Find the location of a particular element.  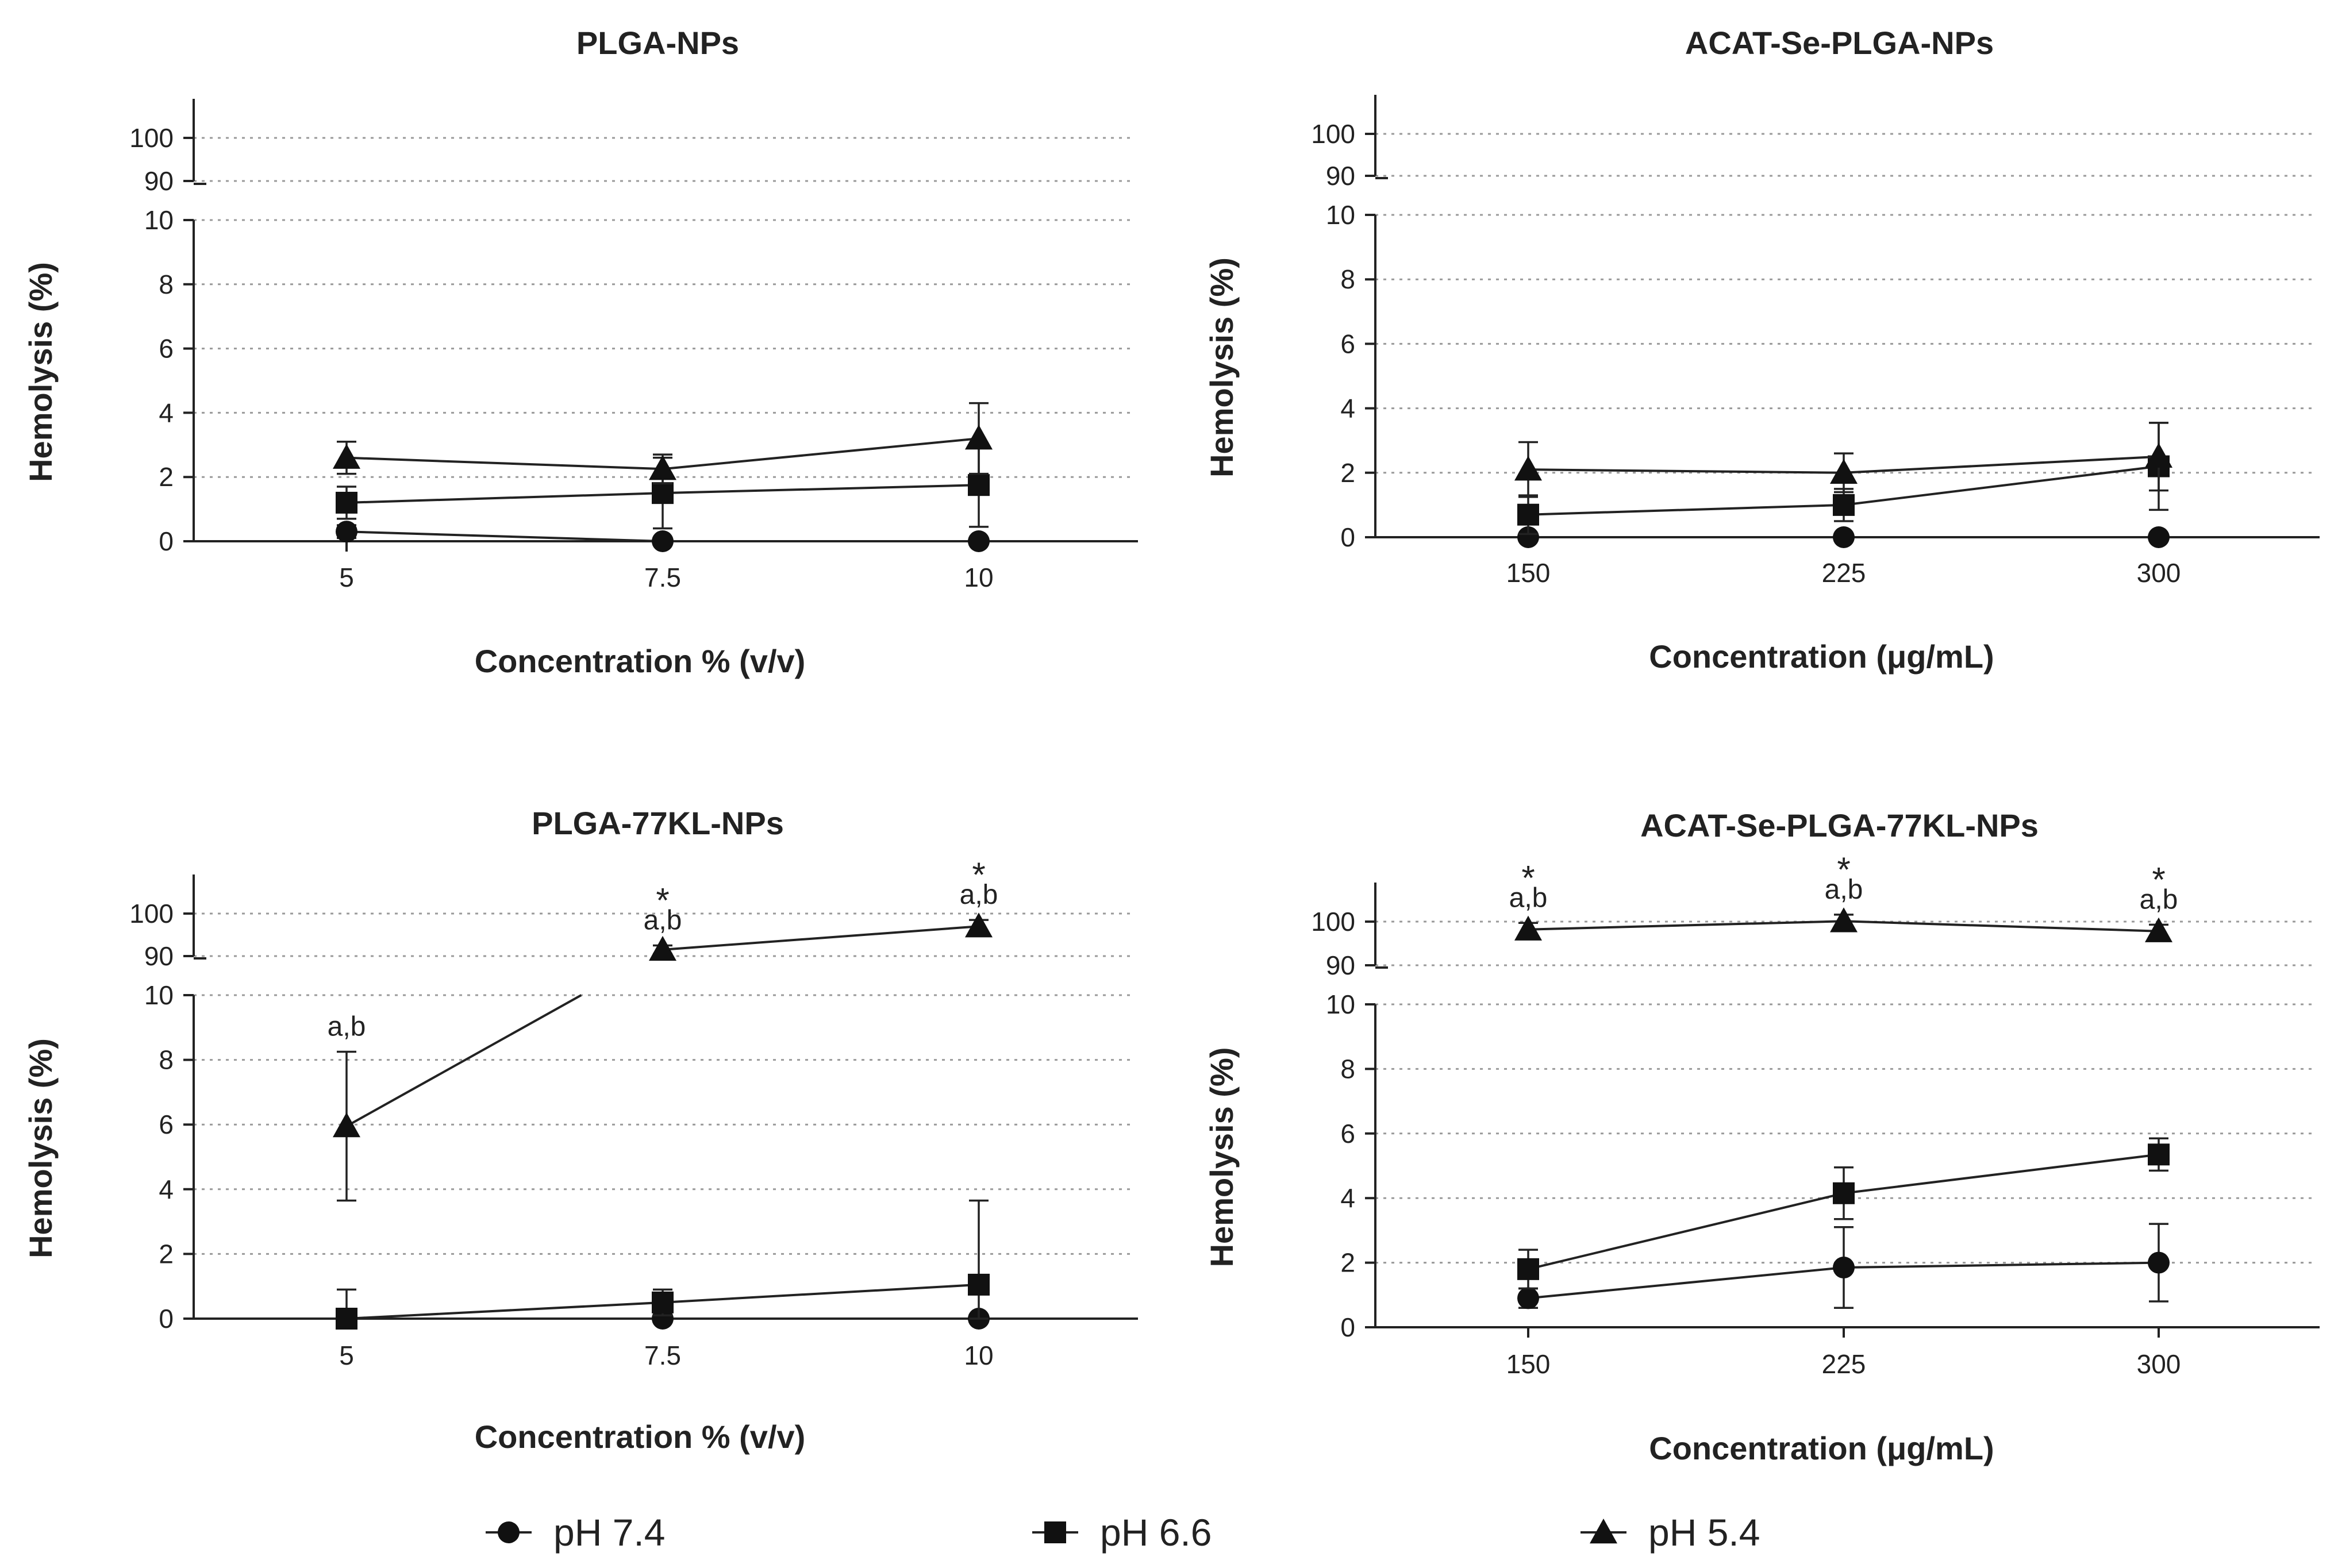

chart-title: PLGA-77KL-NPs is located at coordinates (658, 823).